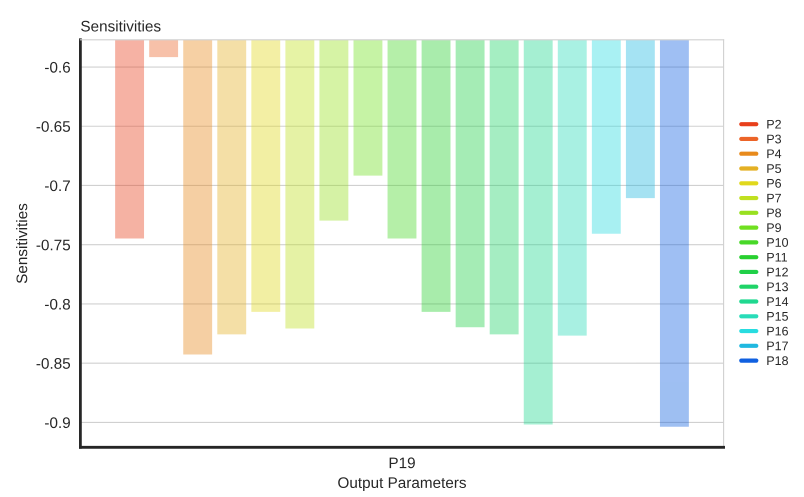 The width and height of the screenshot is (804, 497). Describe the element at coordinates (777, 316) in the screenshot. I see `legend-label: P15` at that location.